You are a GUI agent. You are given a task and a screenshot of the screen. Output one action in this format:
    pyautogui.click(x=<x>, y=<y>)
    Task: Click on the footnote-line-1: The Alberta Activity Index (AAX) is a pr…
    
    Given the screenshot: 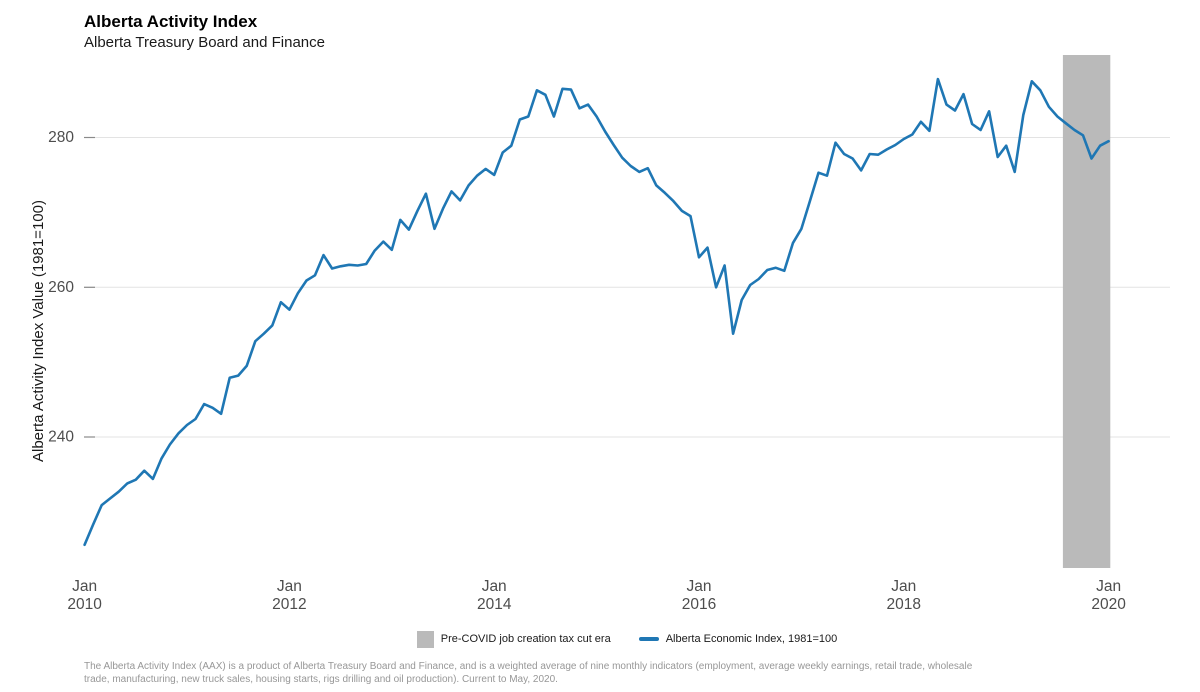 What is the action you would take?
    pyautogui.click(x=528, y=666)
    